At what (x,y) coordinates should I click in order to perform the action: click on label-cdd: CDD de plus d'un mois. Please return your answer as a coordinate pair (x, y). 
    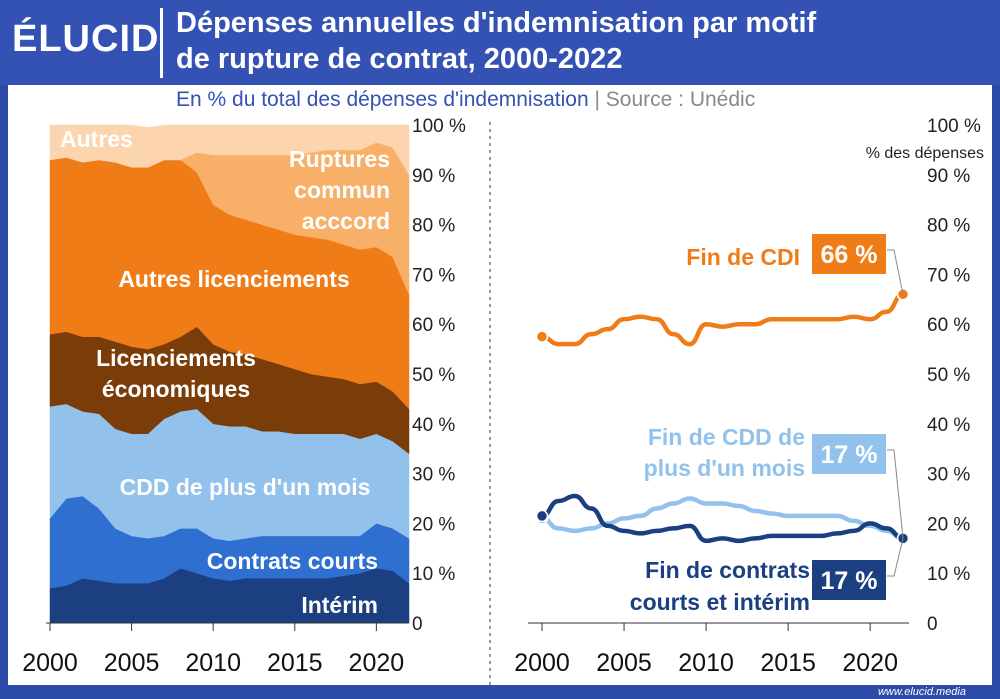
    Looking at the image, I should click on (245, 487).